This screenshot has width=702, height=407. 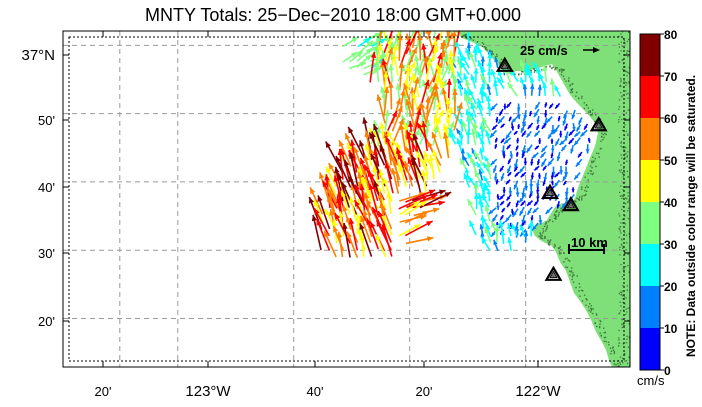 I want to click on lat-label: 40', so click(x=46, y=187).